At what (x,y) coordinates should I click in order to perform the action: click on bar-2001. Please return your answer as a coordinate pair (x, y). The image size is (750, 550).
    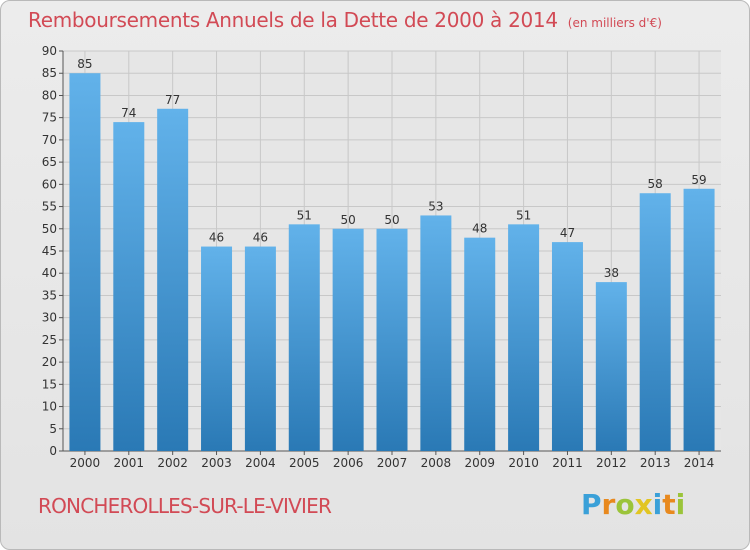
    Looking at the image, I should click on (129, 286).